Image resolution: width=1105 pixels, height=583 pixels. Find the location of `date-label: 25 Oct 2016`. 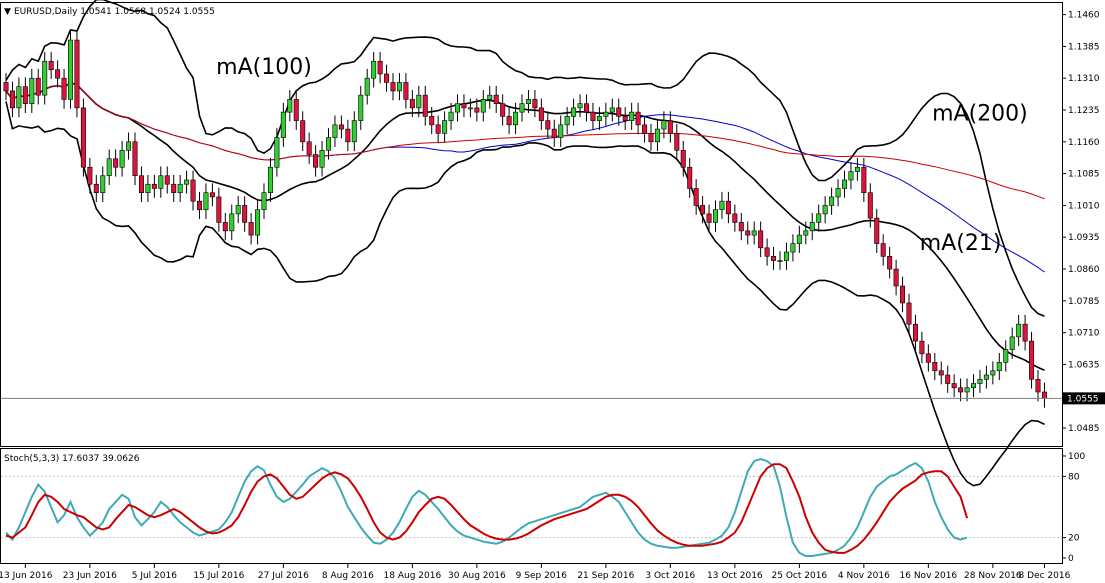

date-label: 25 Oct 2016 is located at coordinates (800, 576).